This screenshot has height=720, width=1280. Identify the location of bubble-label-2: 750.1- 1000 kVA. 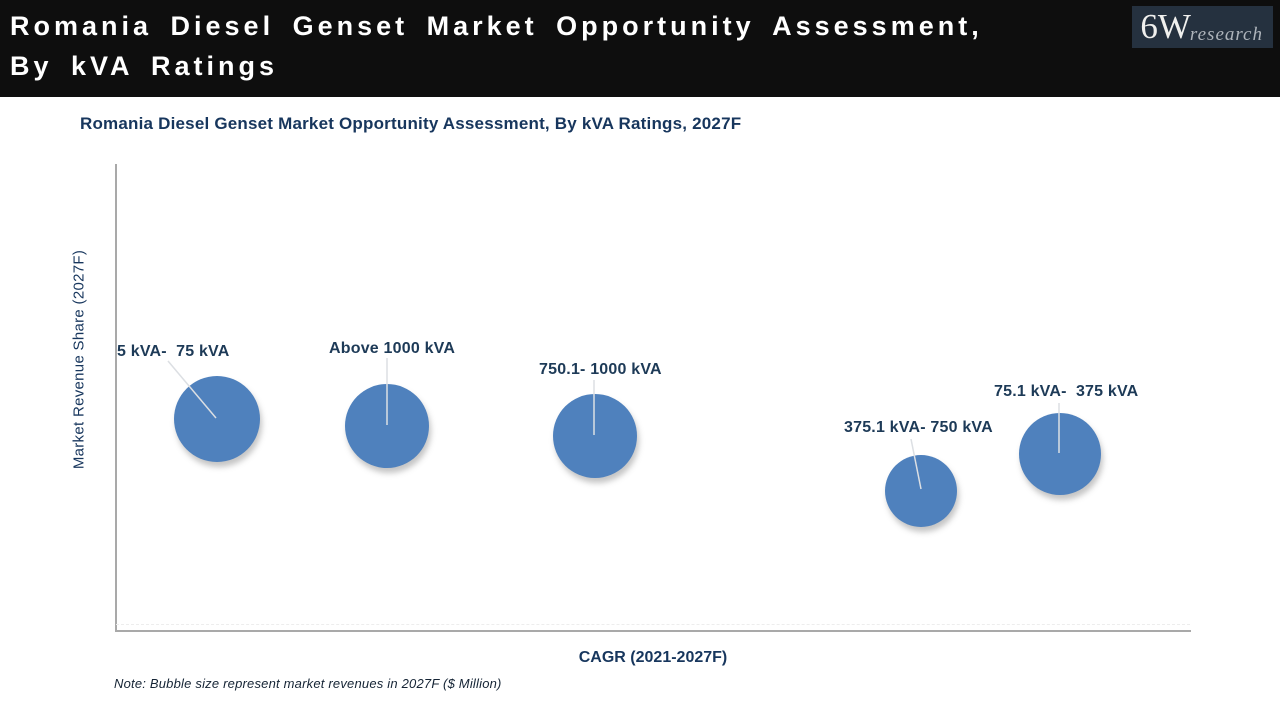
(600, 369).